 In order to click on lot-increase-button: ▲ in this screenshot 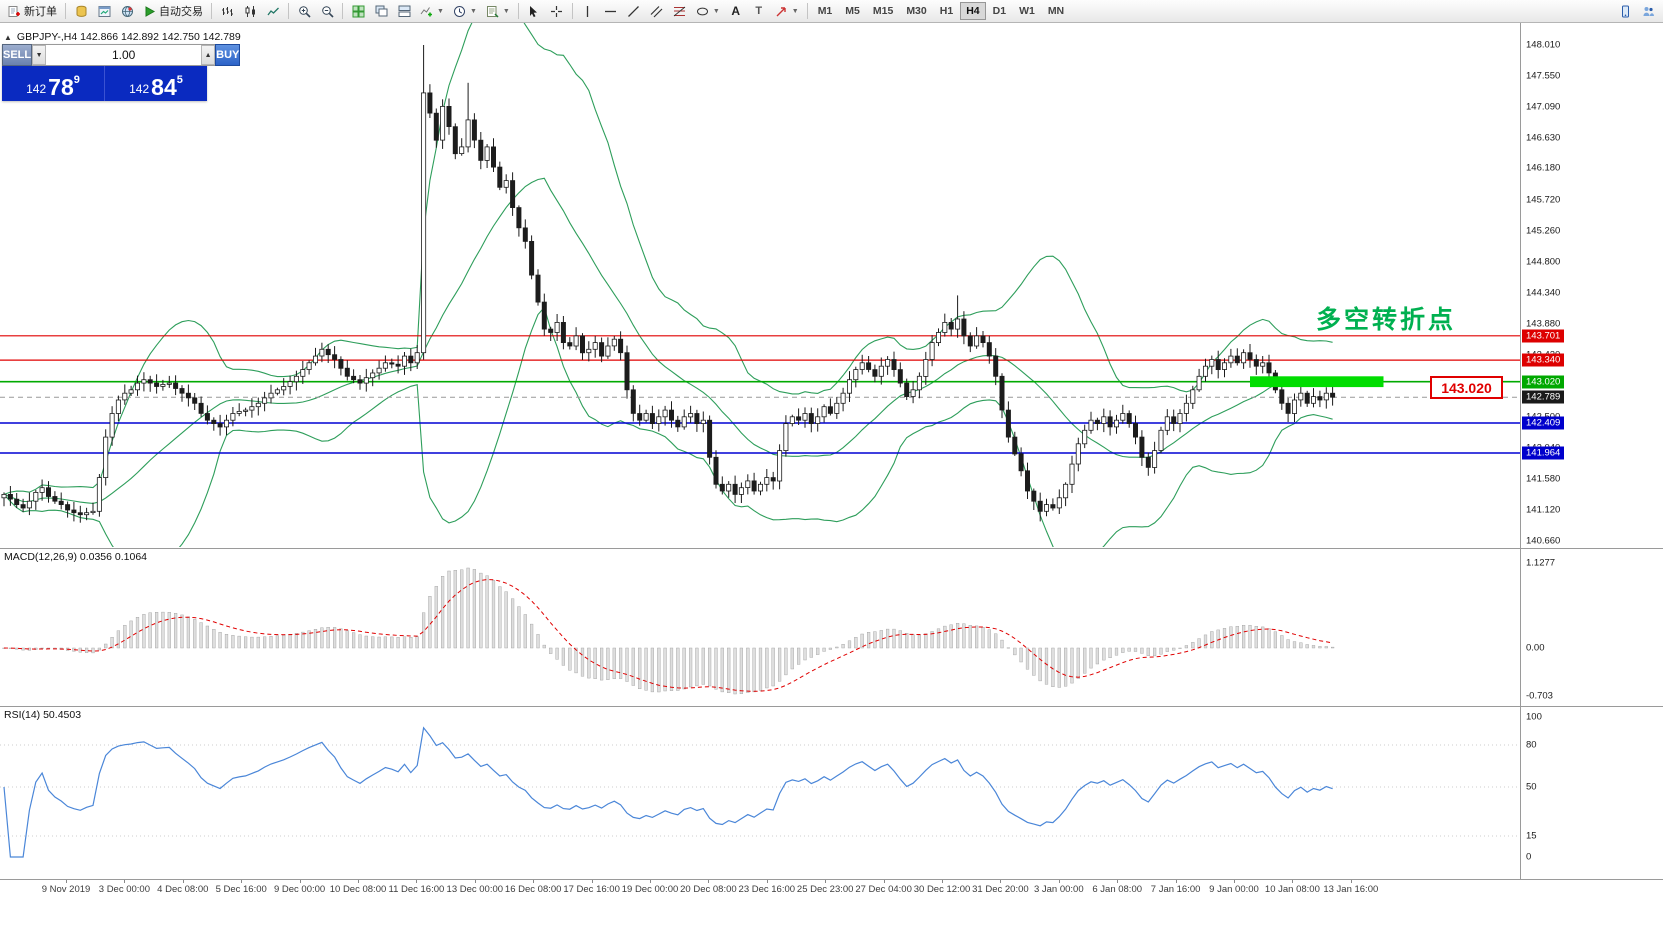, I will do `click(208, 55)`.